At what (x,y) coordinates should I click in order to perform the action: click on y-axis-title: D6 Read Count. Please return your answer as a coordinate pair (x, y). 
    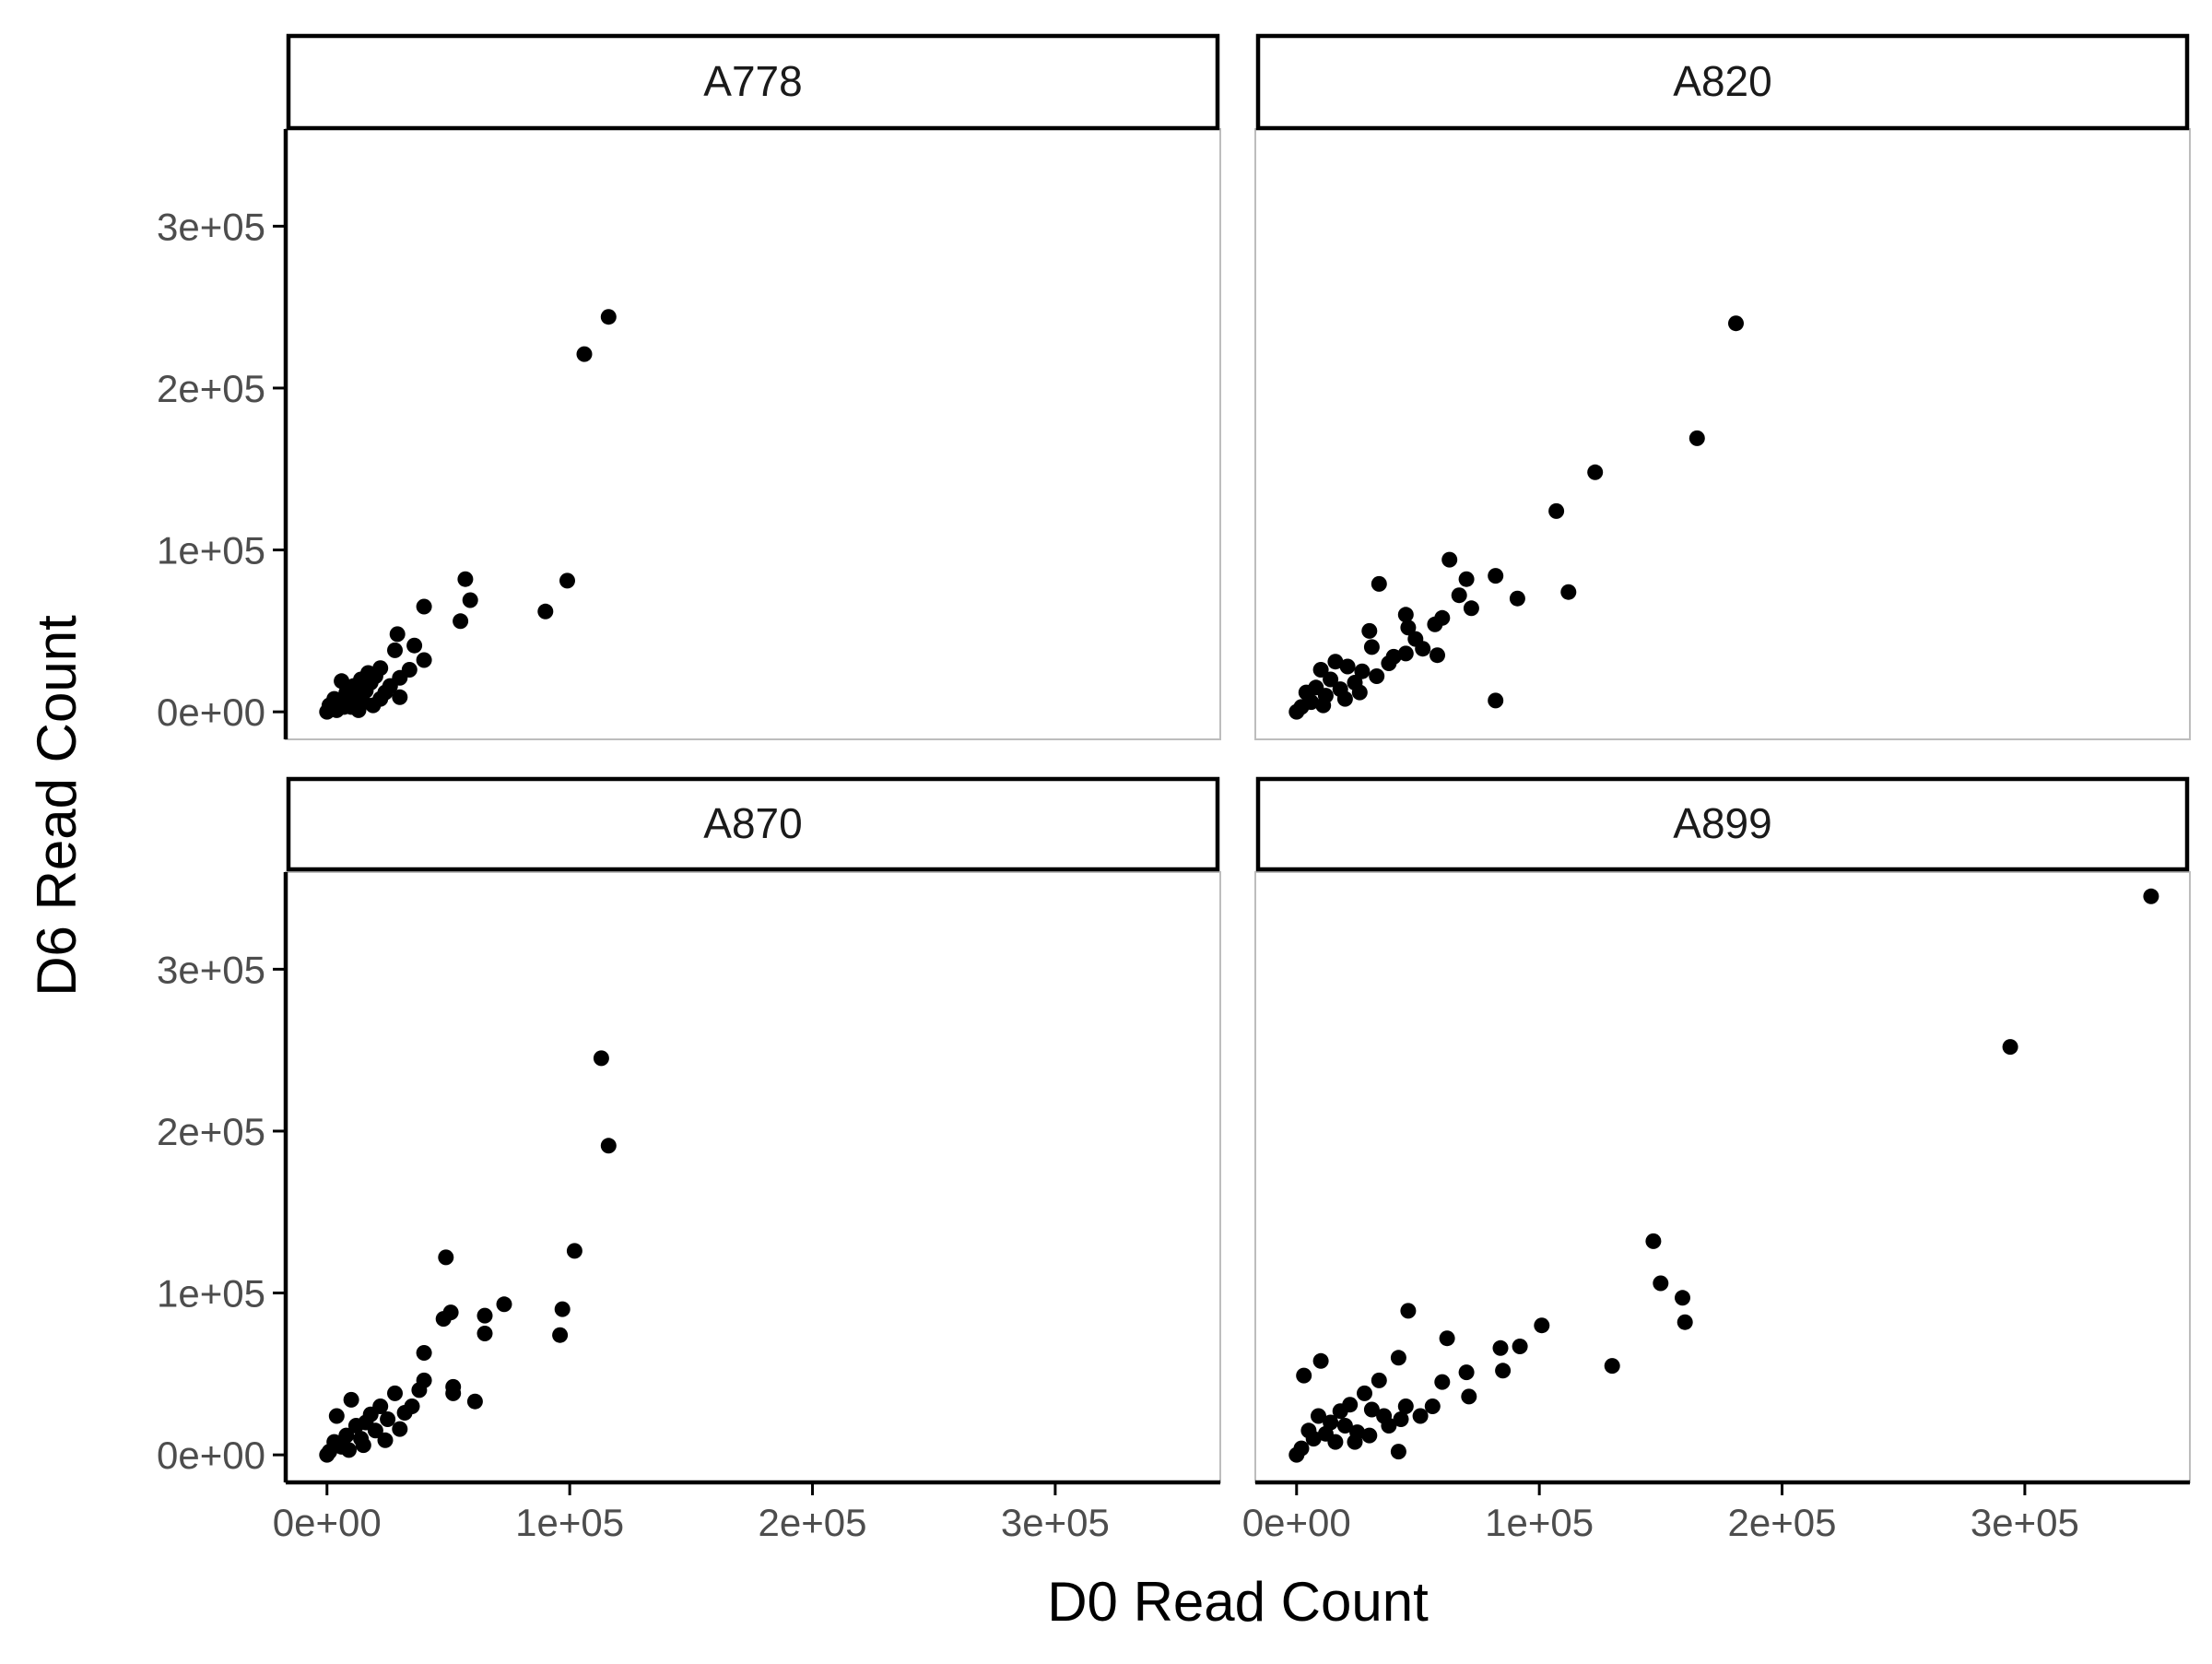
    Looking at the image, I should click on (57, 806).